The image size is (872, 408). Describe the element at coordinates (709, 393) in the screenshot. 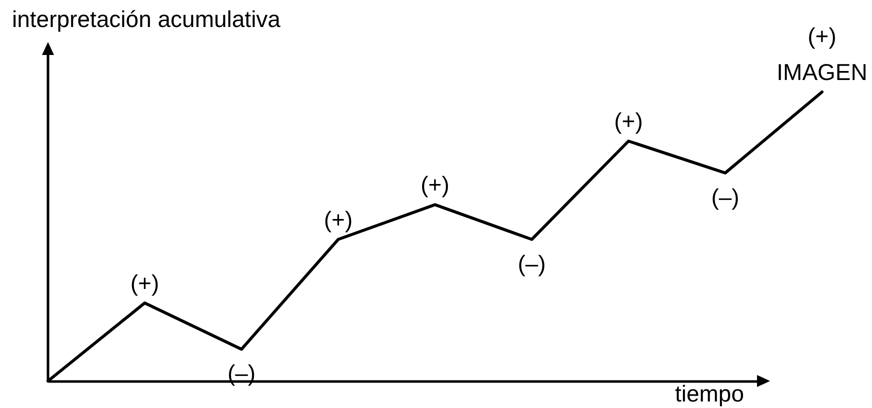

I see `x-axis-title: tiempo` at that location.